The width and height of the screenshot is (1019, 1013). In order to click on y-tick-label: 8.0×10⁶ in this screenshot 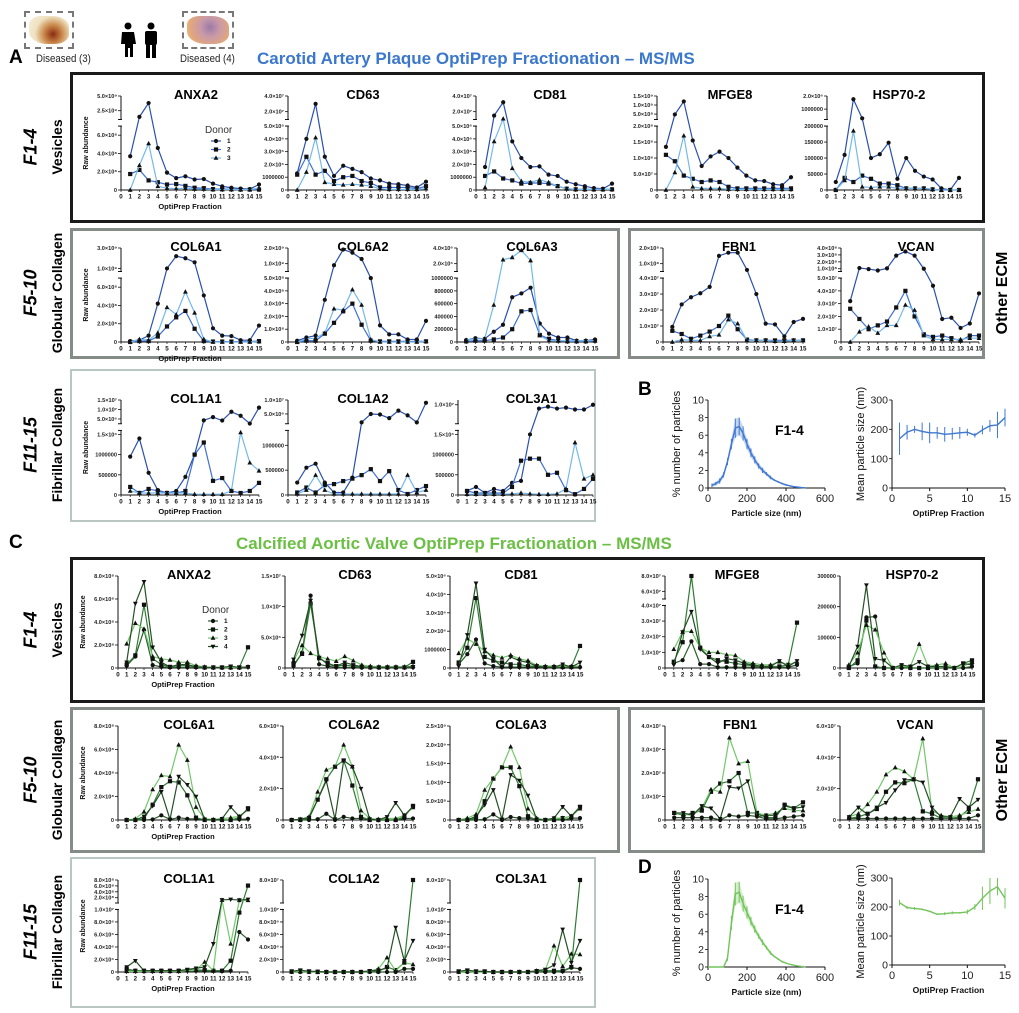, I will do `click(269, 923)`.